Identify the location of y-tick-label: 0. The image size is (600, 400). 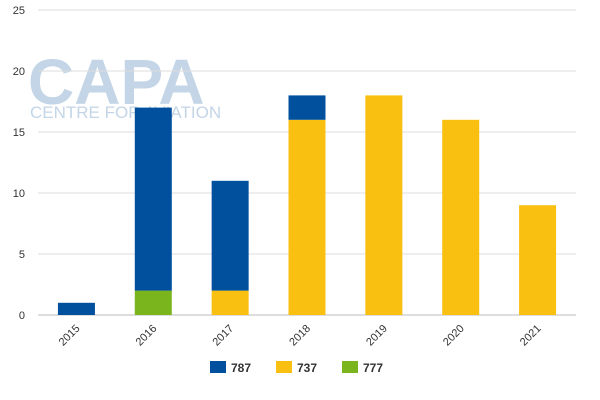
(22, 316).